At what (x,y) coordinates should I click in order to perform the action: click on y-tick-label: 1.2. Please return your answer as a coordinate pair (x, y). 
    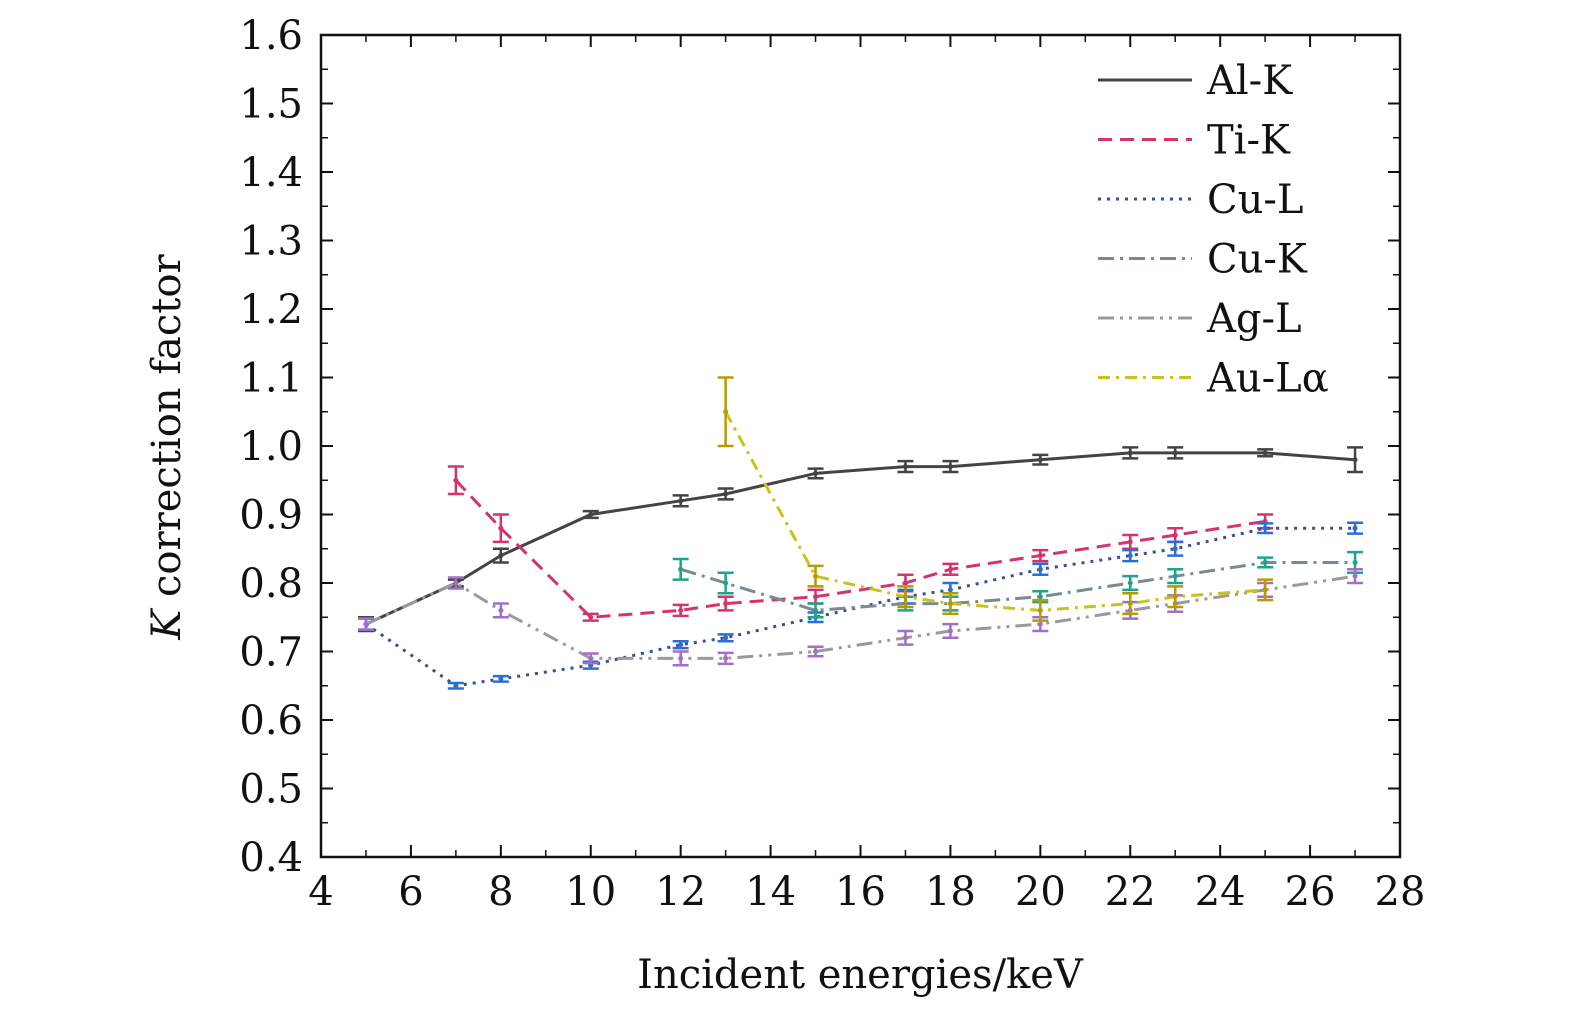
    Looking at the image, I should click on (271, 310).